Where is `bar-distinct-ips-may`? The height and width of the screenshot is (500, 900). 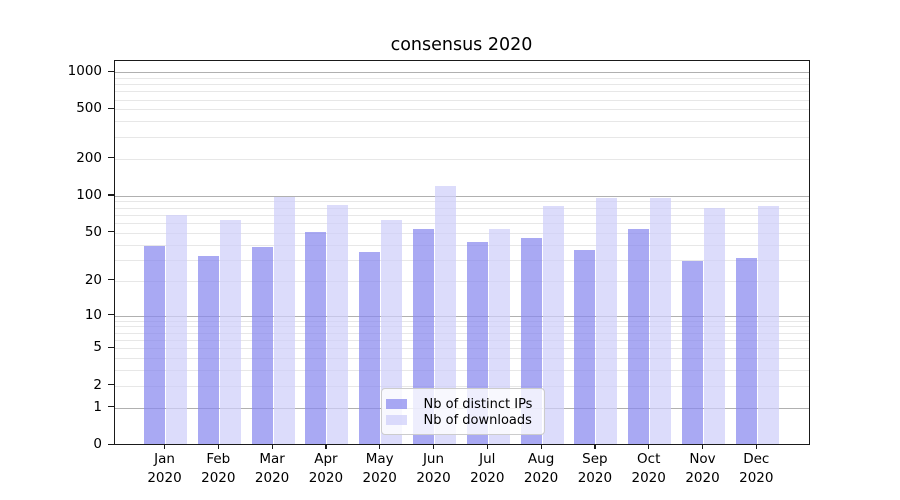
bar-distinct-ips-may is located at coordinates (370, 348).